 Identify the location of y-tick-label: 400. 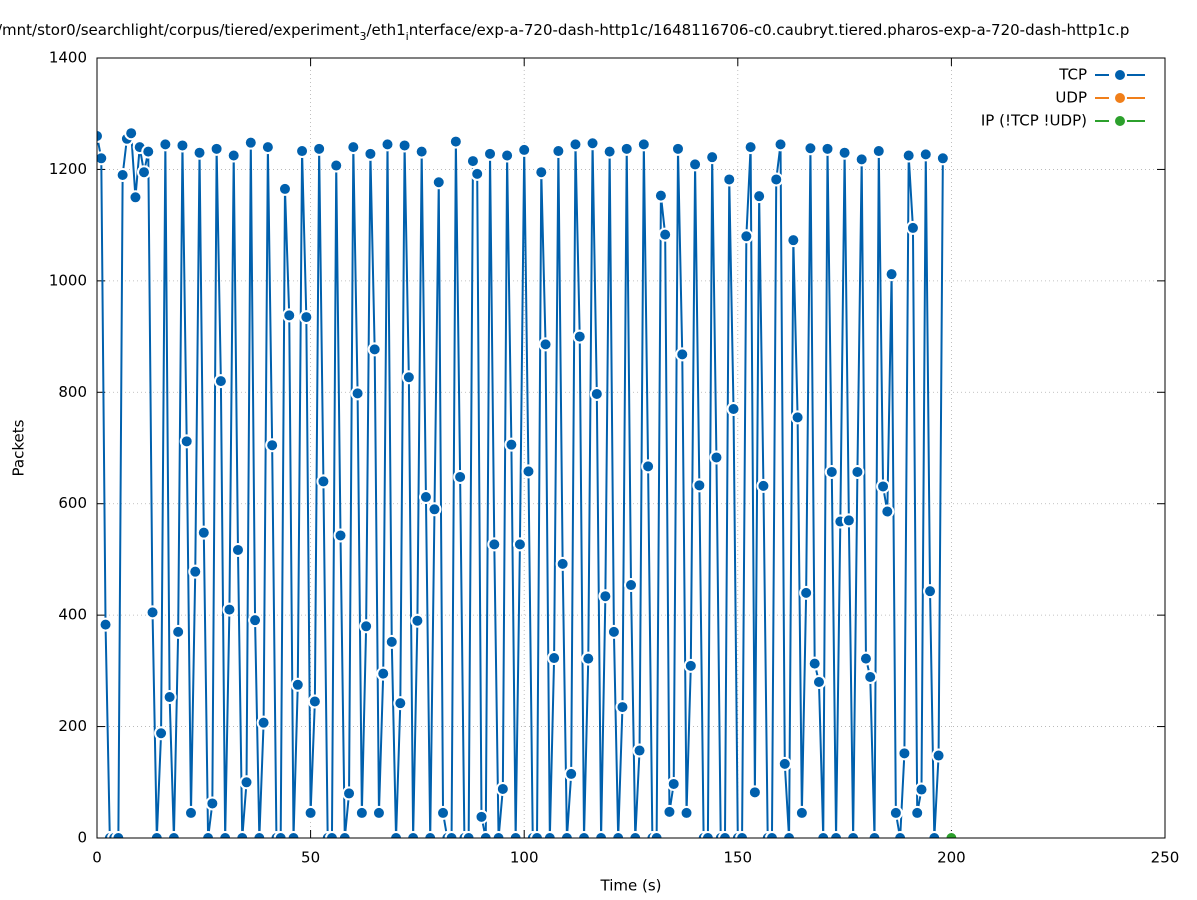
(72, 615).